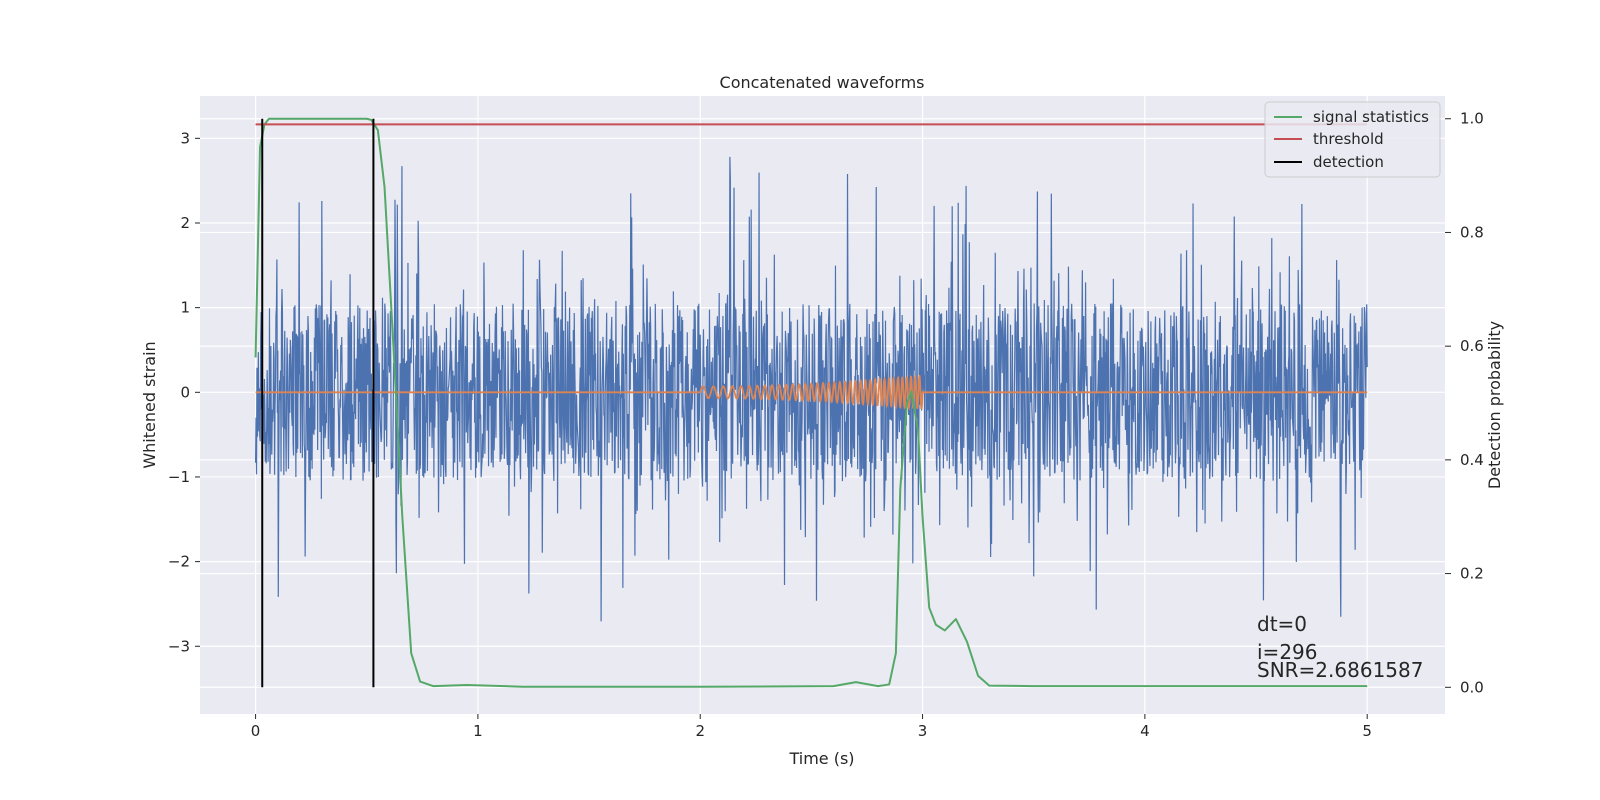 This screenshot has height=800, width=1600. What do you see at coordinates (149, 404) in the screenshot?
I see `y-axis-label: Whitened strain` at bounding box center [149, 404].